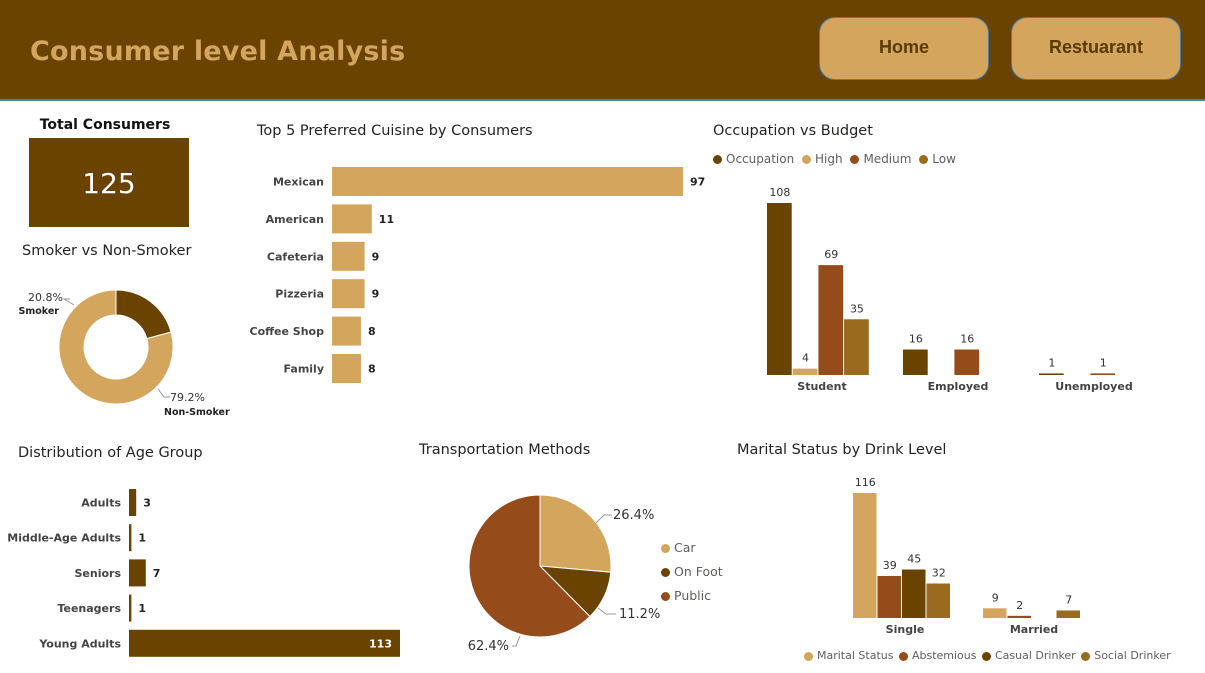 This screenshot has width=1205, height=673. I want to click on data-label: 3, so click(147, 503).